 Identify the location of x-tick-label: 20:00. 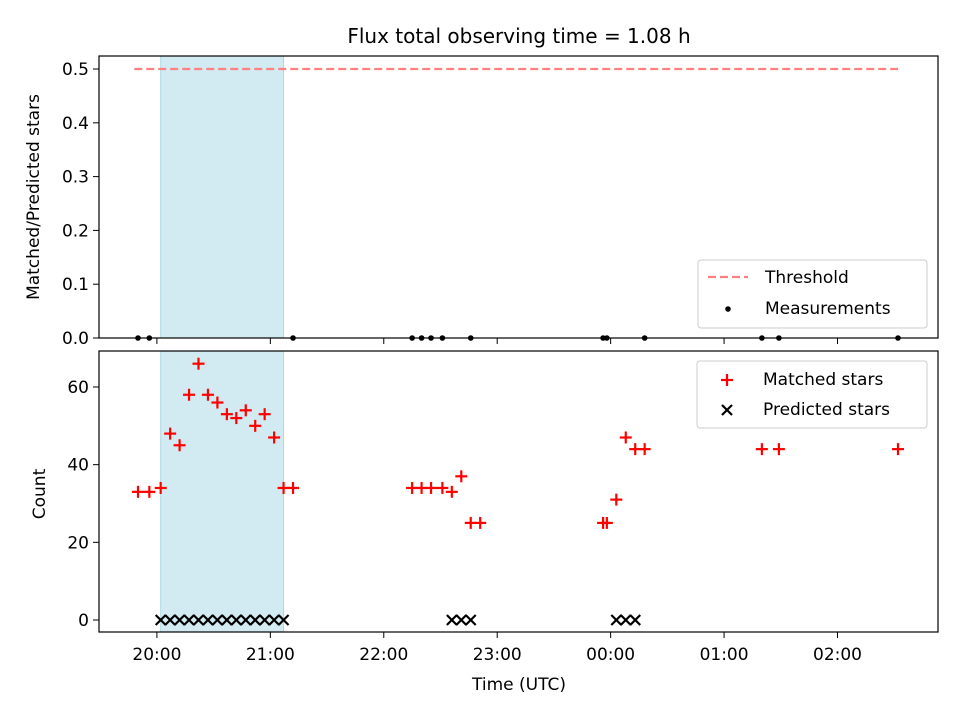
(156, 655).